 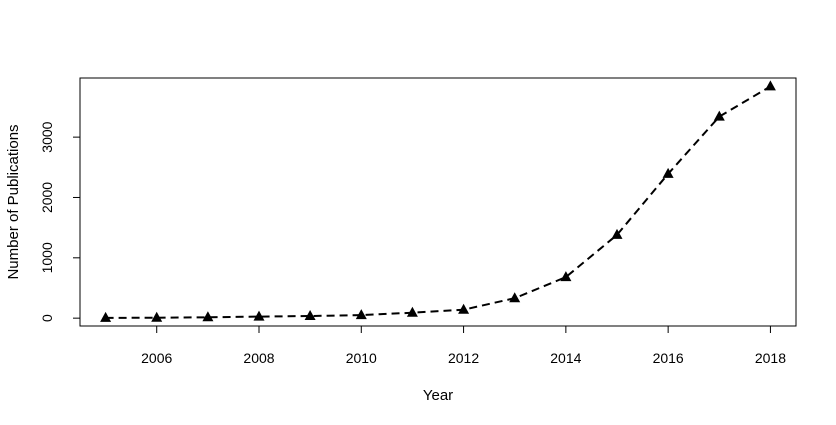 What do you see at coordinates (47, 197) in the screenshot?
I see `y-tick-label: 2000` at bounding box center [47, 197].